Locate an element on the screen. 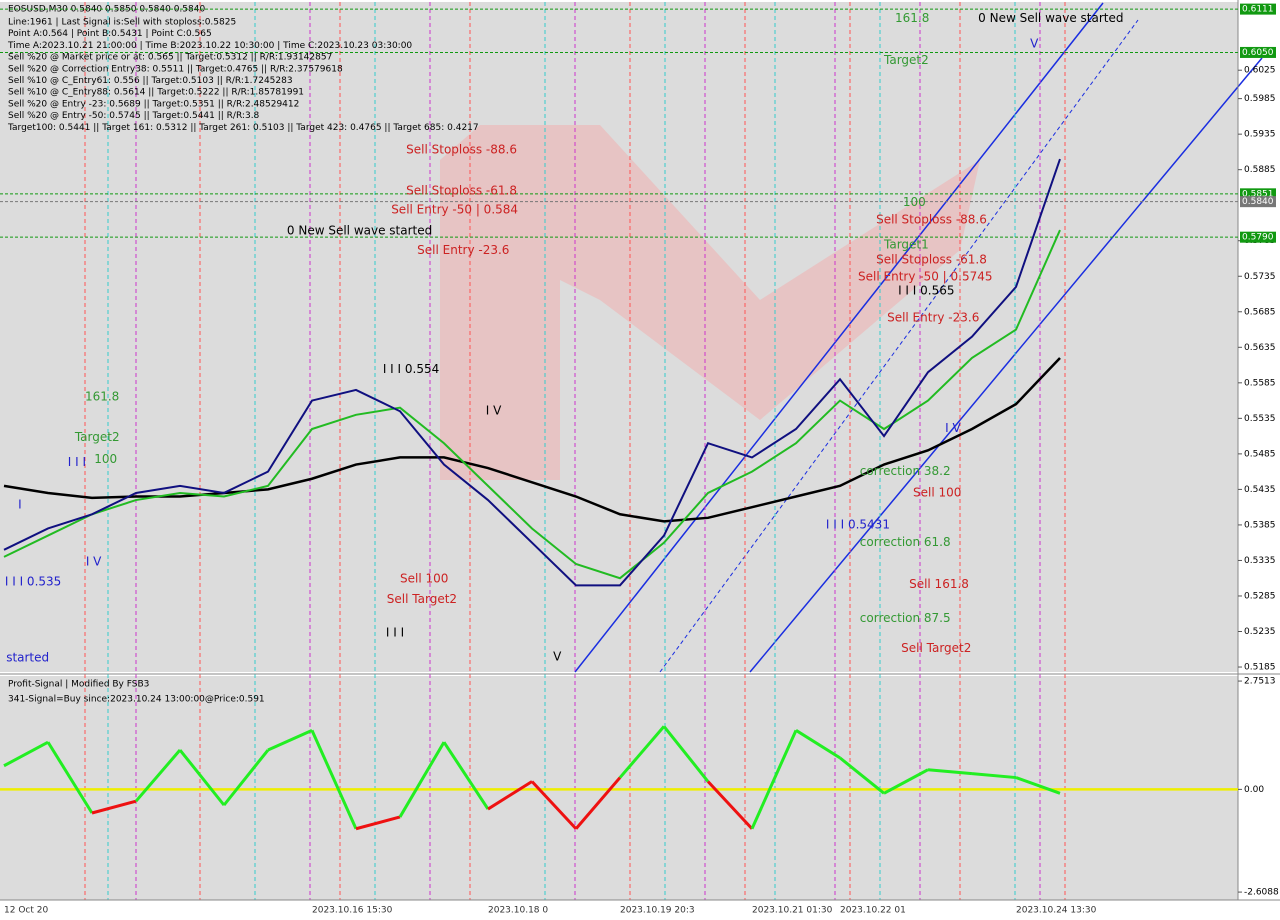  y-tick-label: 0.5685 is located at coordinates (1260, 312).